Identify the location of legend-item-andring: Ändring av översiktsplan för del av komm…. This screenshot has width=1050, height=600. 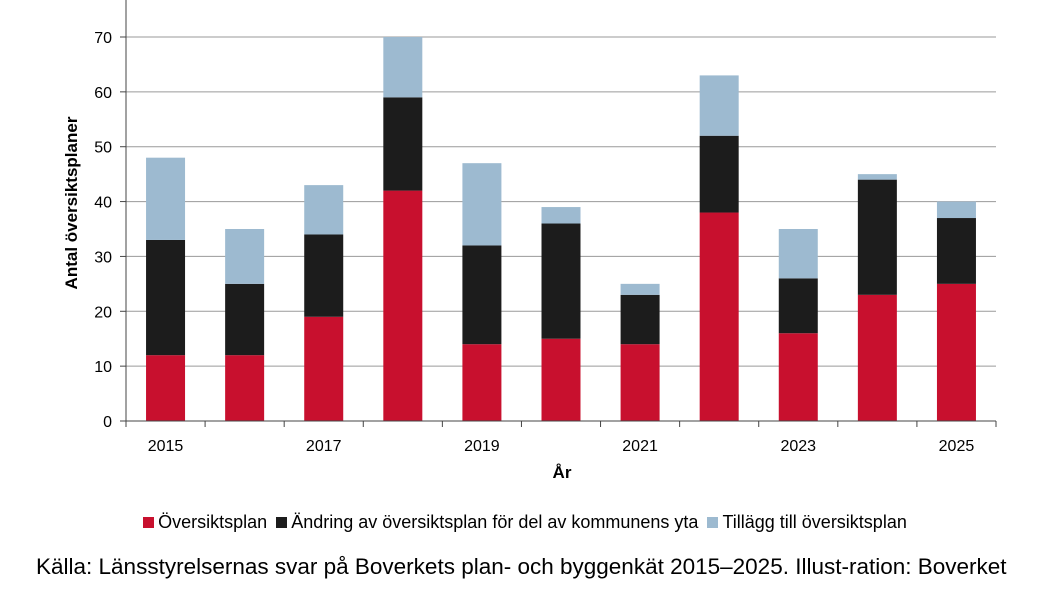
(487, 522).